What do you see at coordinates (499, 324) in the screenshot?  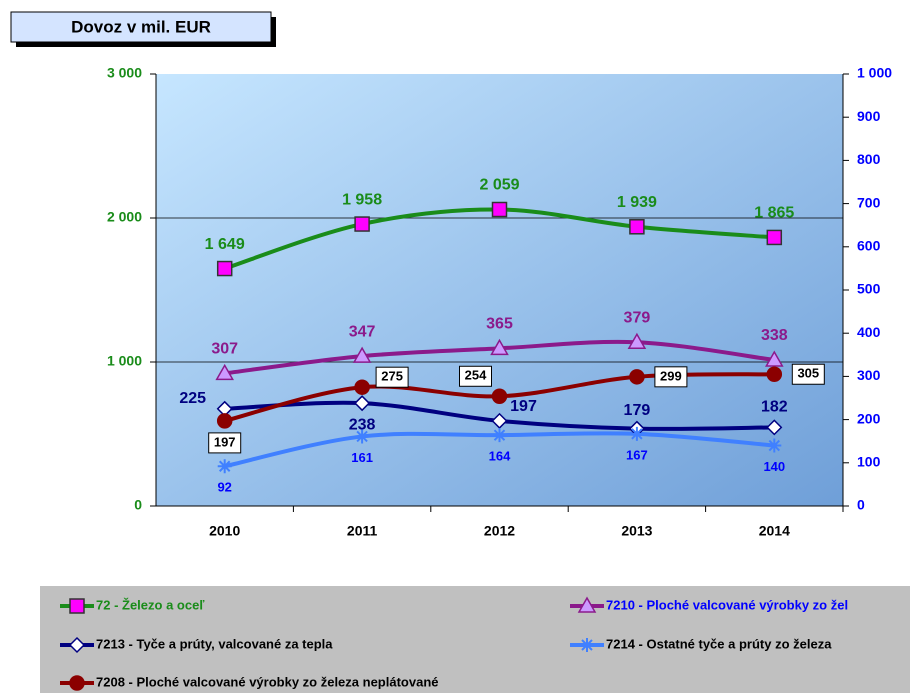 I see `data-label: 365` at bounding box center [499, 324].